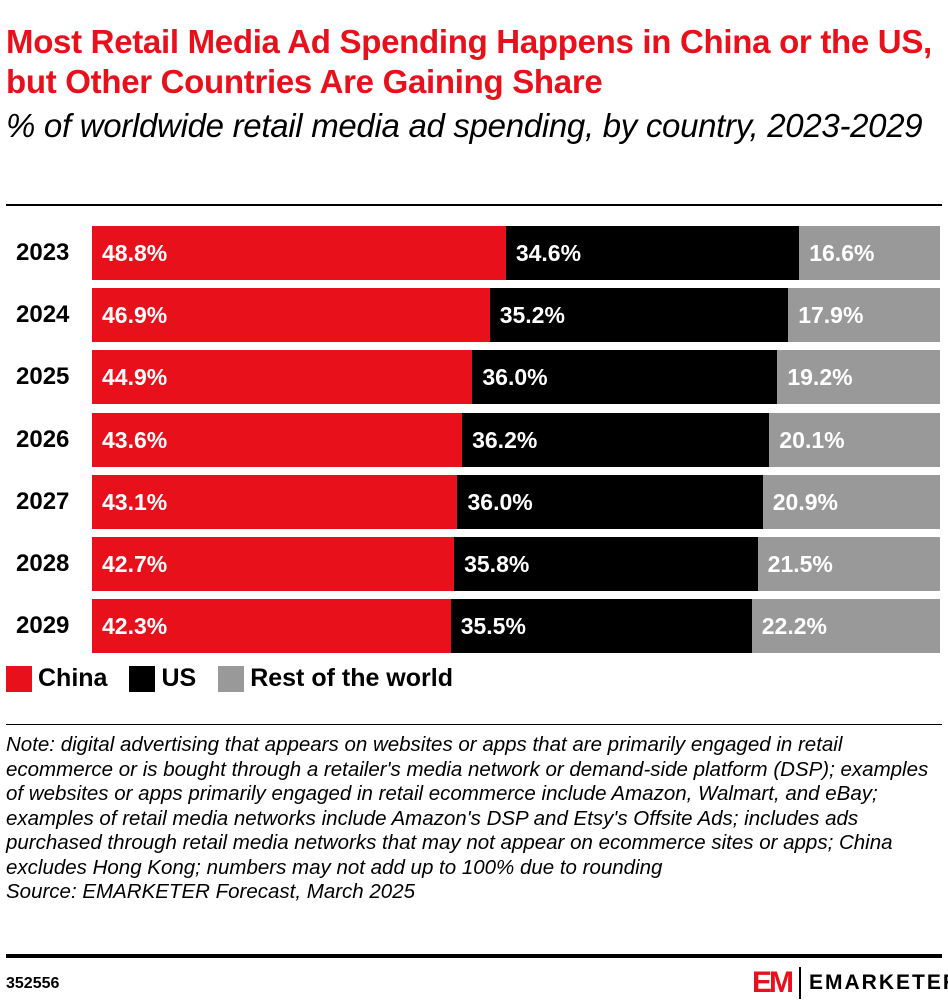 The image size is (948, 1008). I want to click on logo-name: EMARKETER, so click(878, 982).